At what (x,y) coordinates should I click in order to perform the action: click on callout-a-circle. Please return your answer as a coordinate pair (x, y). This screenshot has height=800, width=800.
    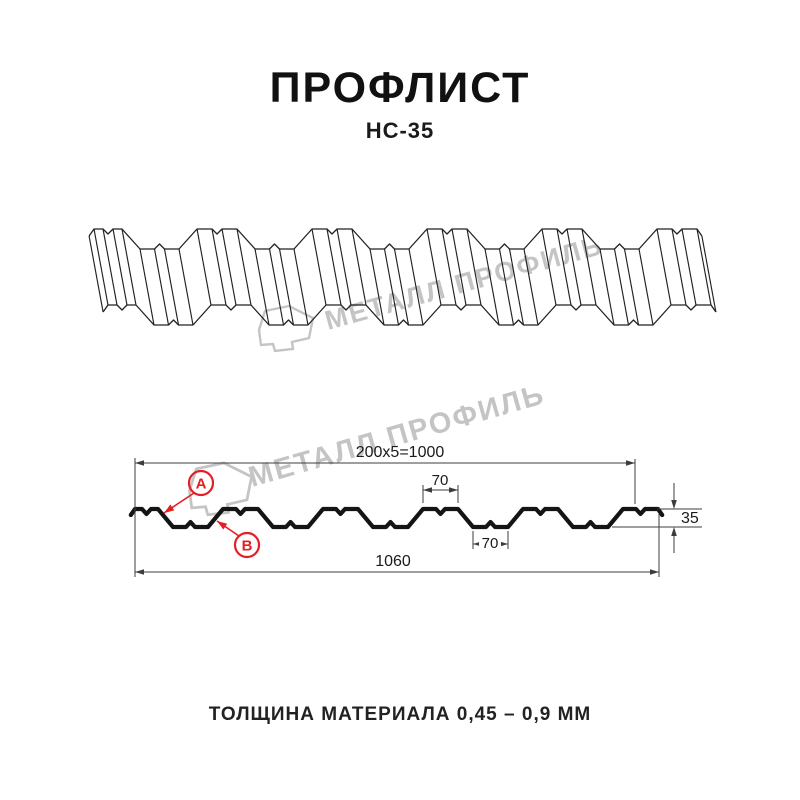
    Looking at the image, I should click on (201, 483).